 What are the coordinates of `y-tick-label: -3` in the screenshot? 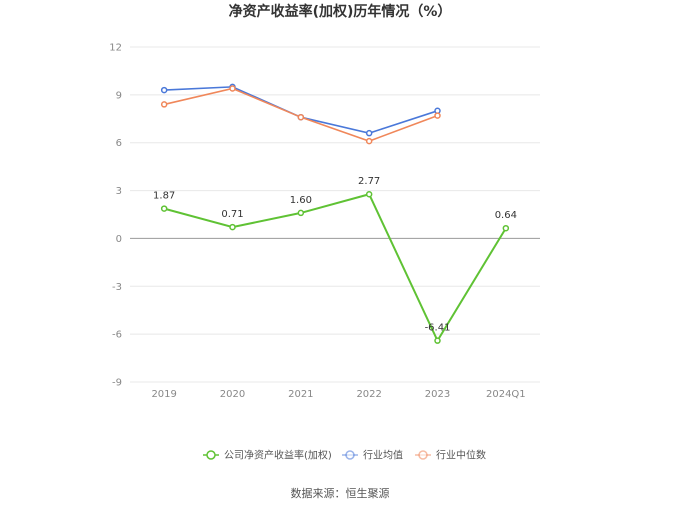 It's located at (117, 287).